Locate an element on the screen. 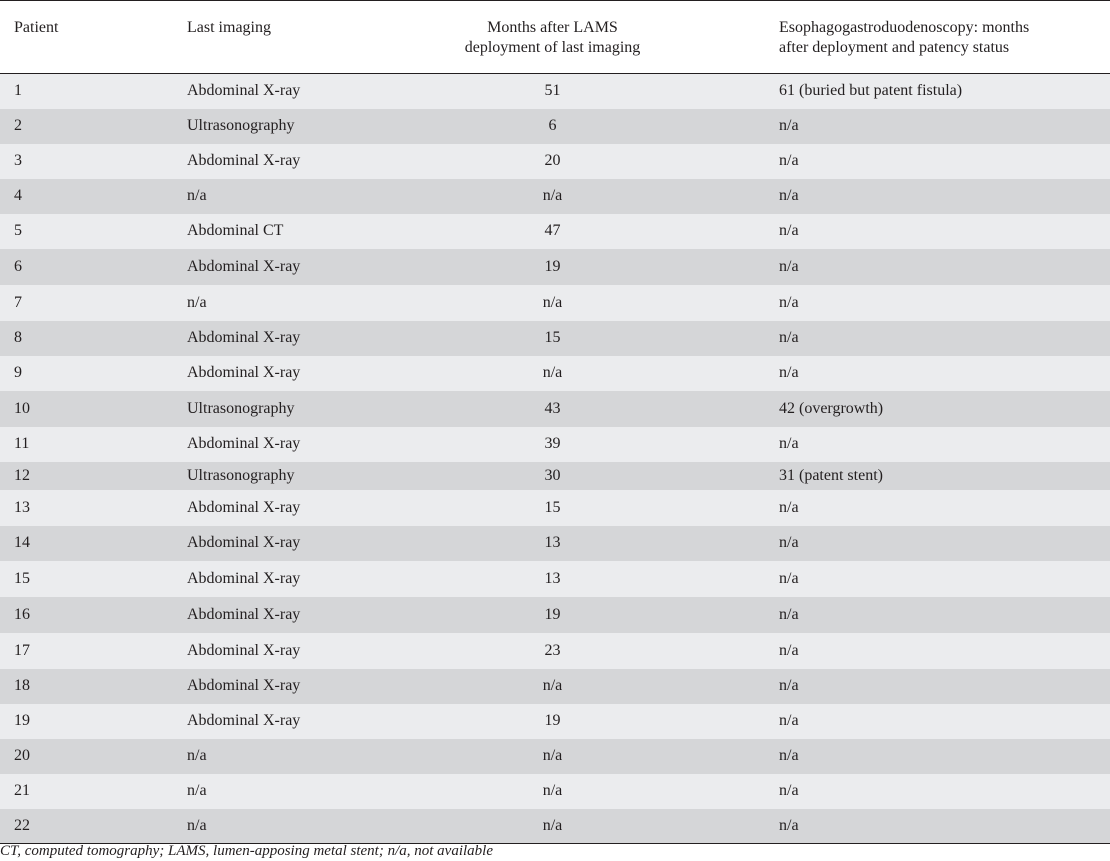 Image resolution: width=1110 pixels, height=861 pixels. cell-egd: 31 (patent stent) is located at coordinates (831, 475).